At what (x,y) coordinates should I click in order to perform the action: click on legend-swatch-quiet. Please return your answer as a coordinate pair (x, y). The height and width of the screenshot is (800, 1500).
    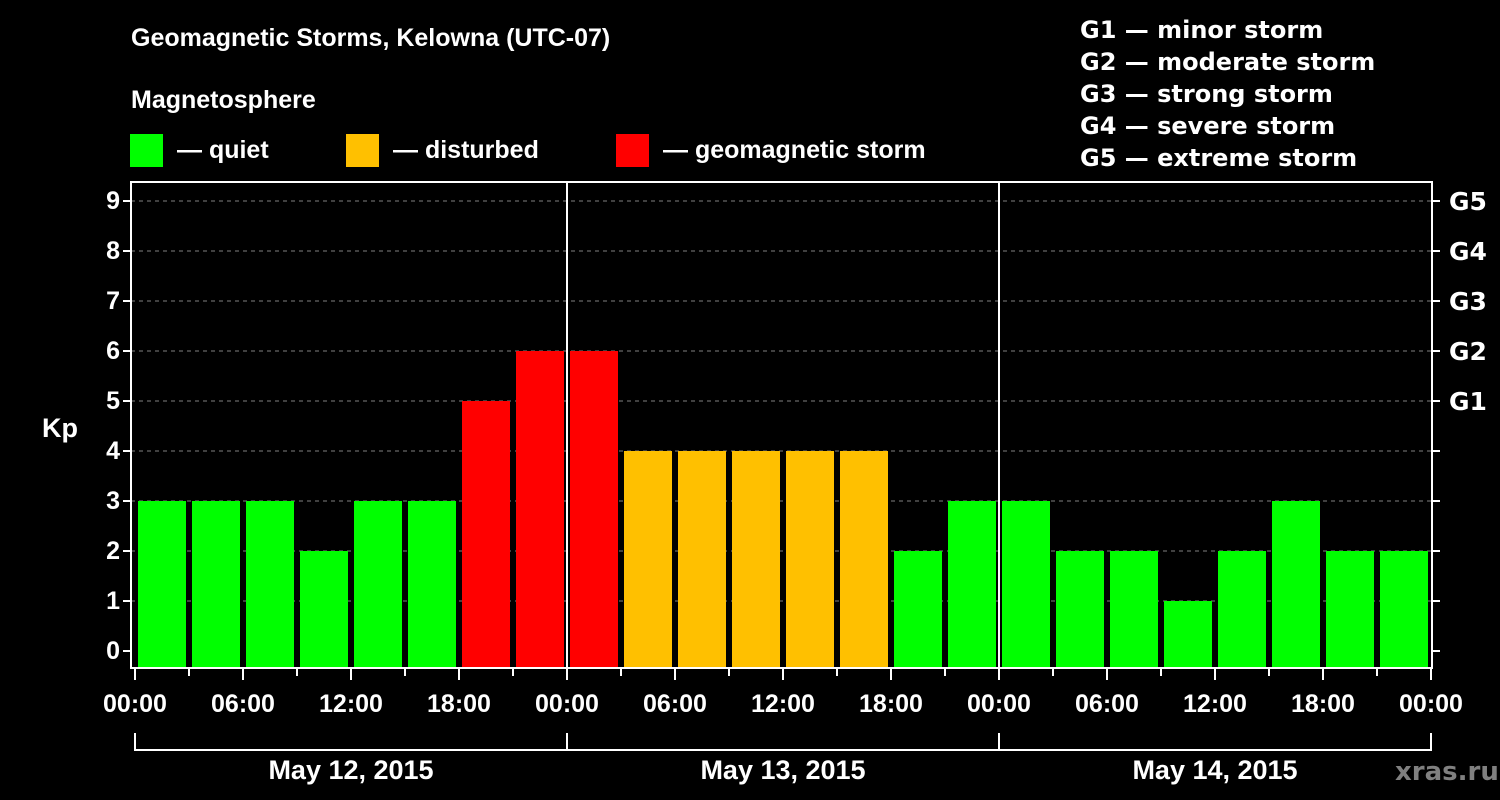
    Looking at the image, I should click on (146, 150).